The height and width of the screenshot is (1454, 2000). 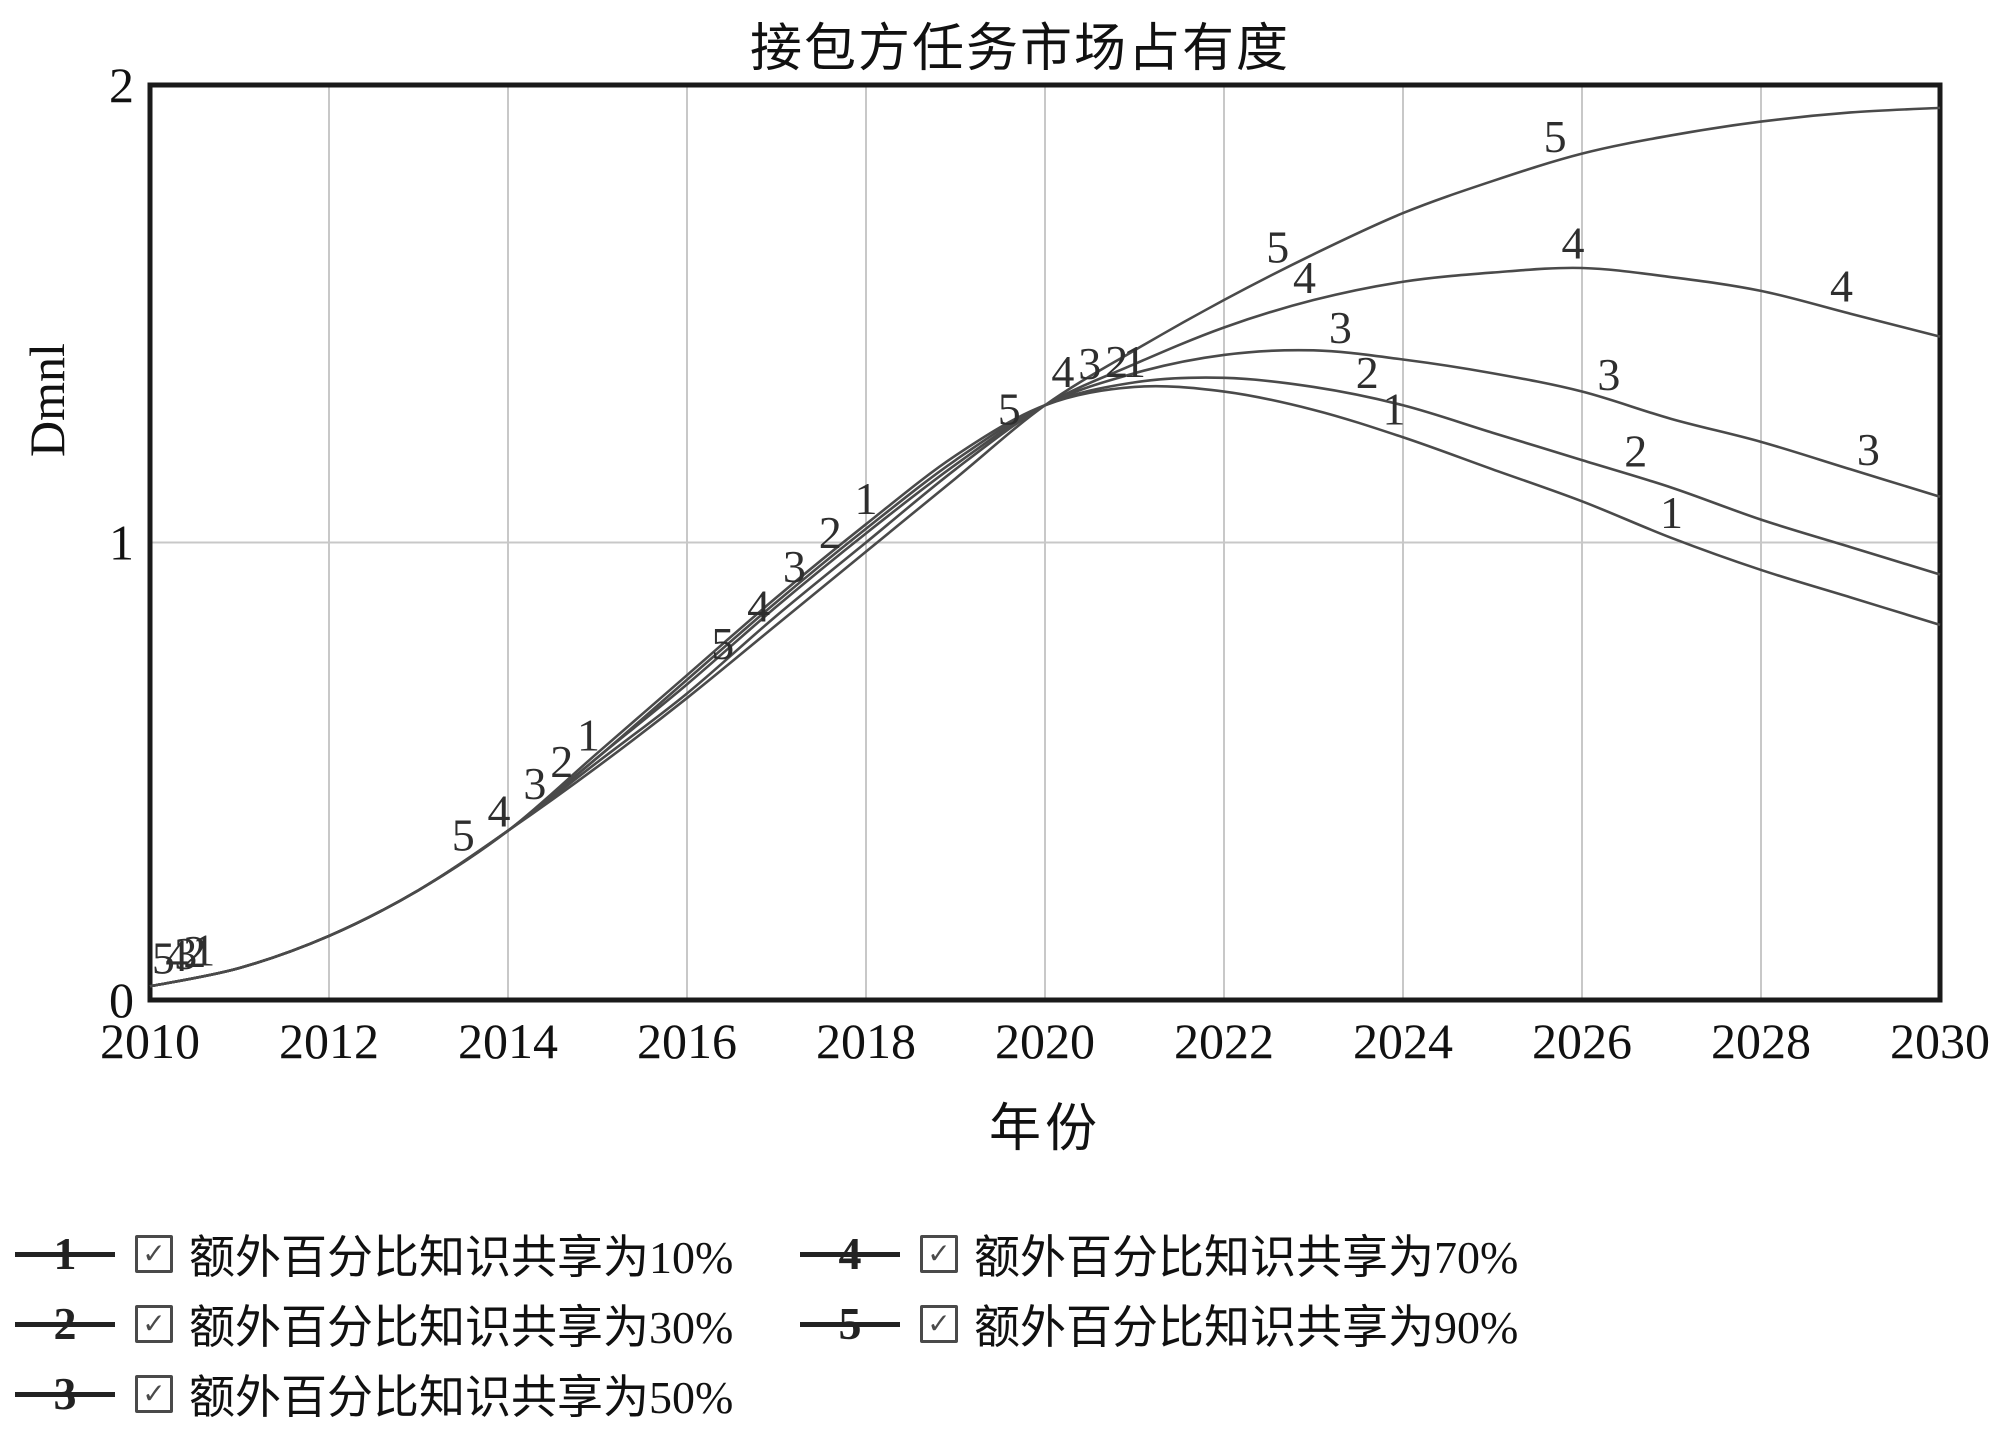 What do you see at coordinates (1224, 1041) in the screenshot?
I see `x-tick-label: 2022` at bounding box center [1224, 1041].